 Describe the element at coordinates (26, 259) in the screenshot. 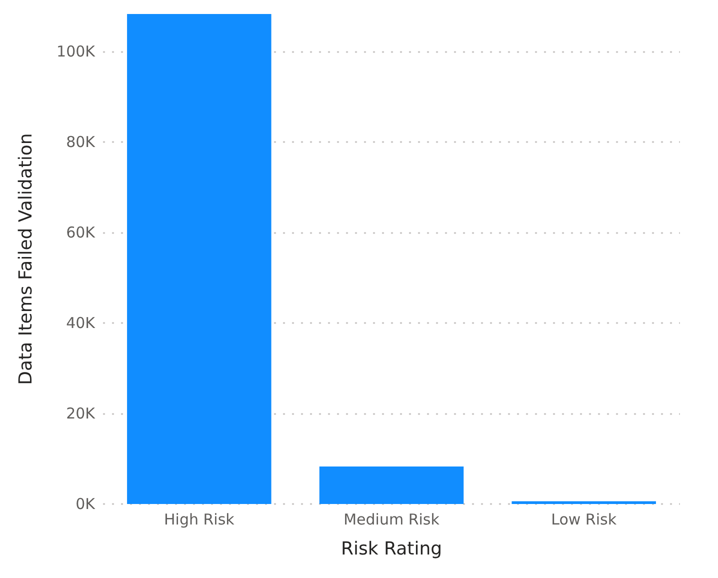

I see `y-axis-title: Data Items Failed Validation` at that location.